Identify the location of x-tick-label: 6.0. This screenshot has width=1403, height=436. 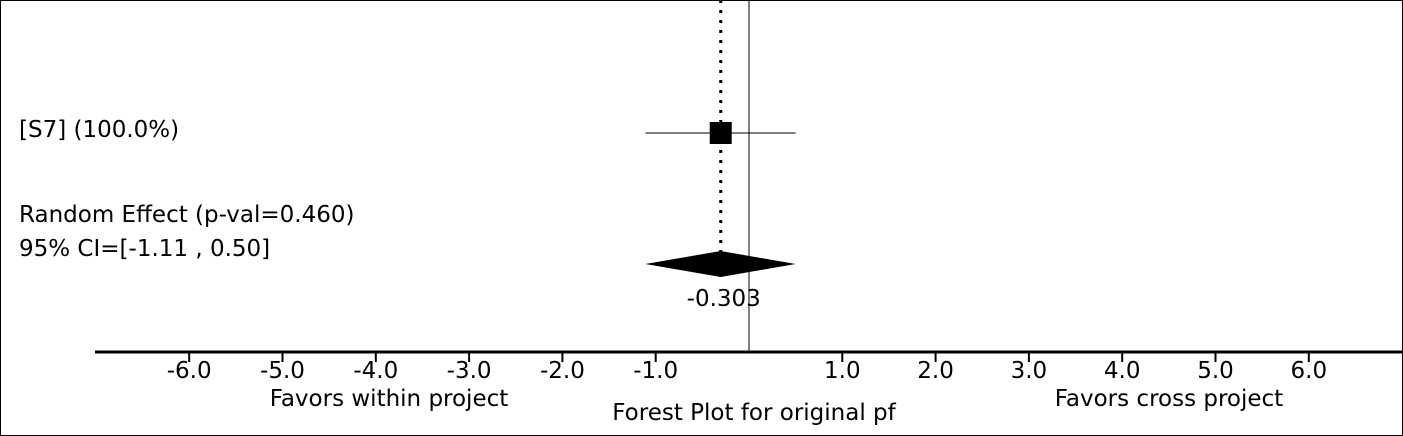
(1309, 371).